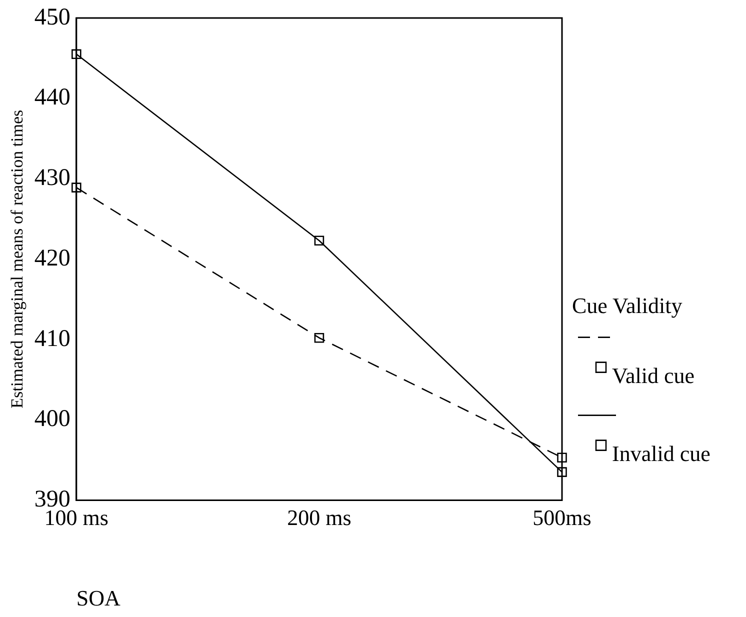  Describe the element at coordinates (661, 453) in the screenshot. I see `legend-label: Invalid cue` at that location.